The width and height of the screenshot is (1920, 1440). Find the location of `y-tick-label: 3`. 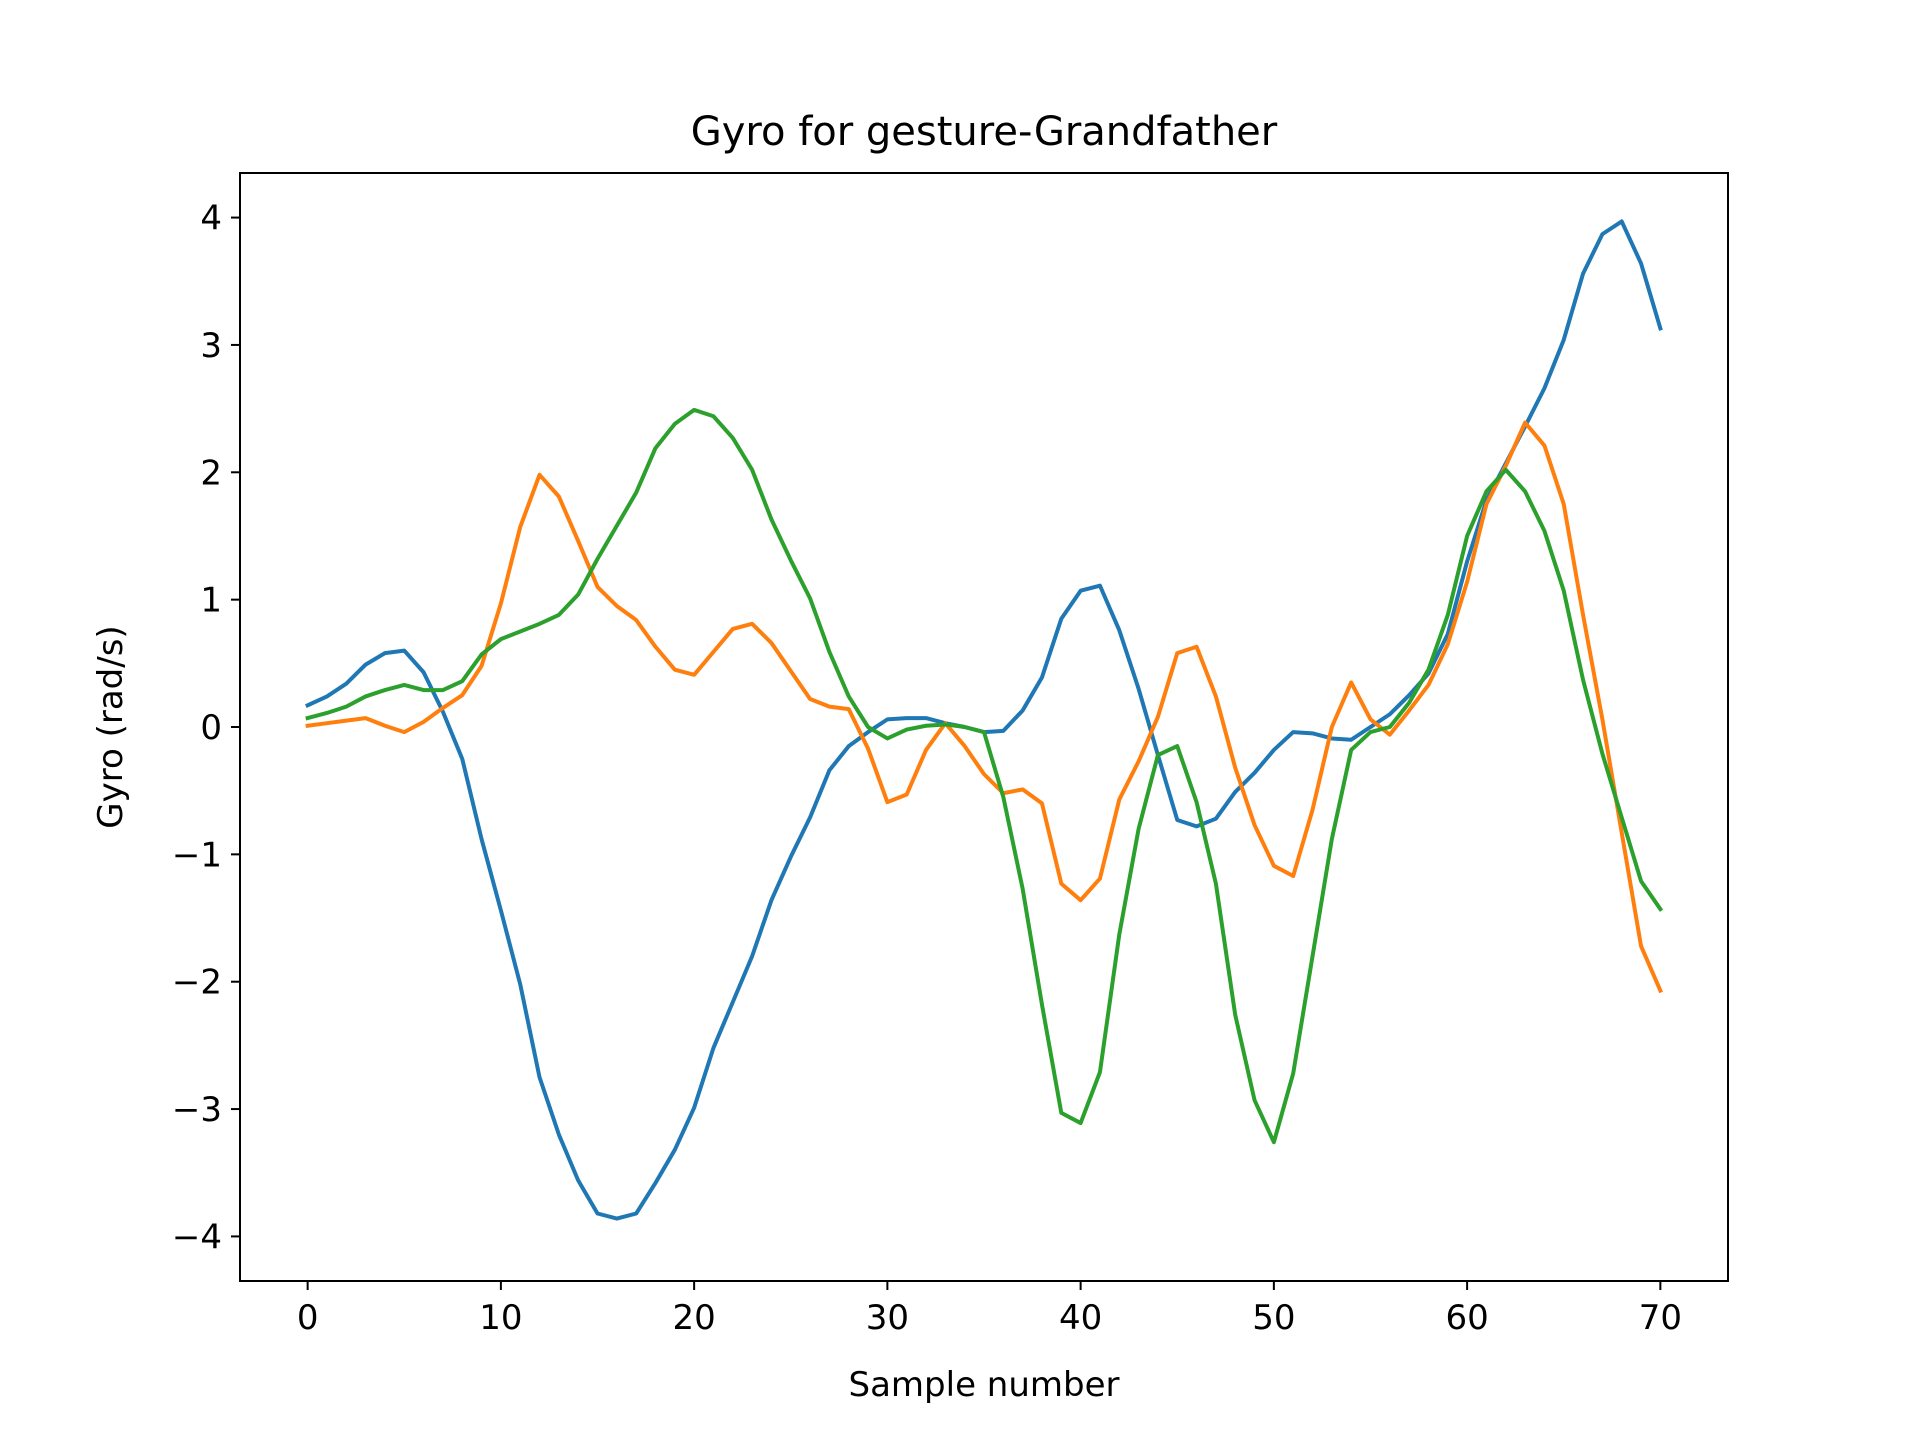

y-tick-label: 3 is located at coordinates (211, 346).